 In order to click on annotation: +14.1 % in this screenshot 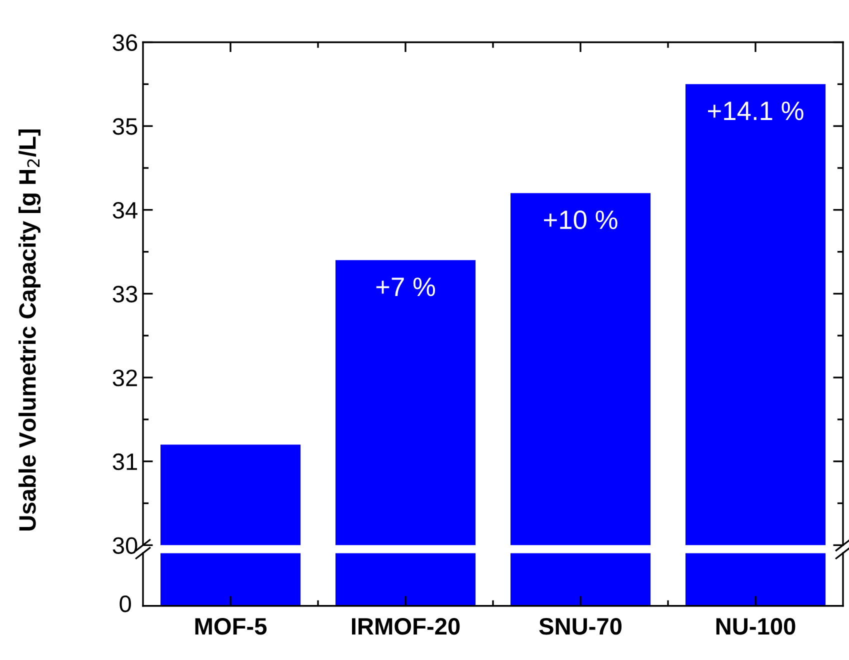, I will do `click(756, 111)`.